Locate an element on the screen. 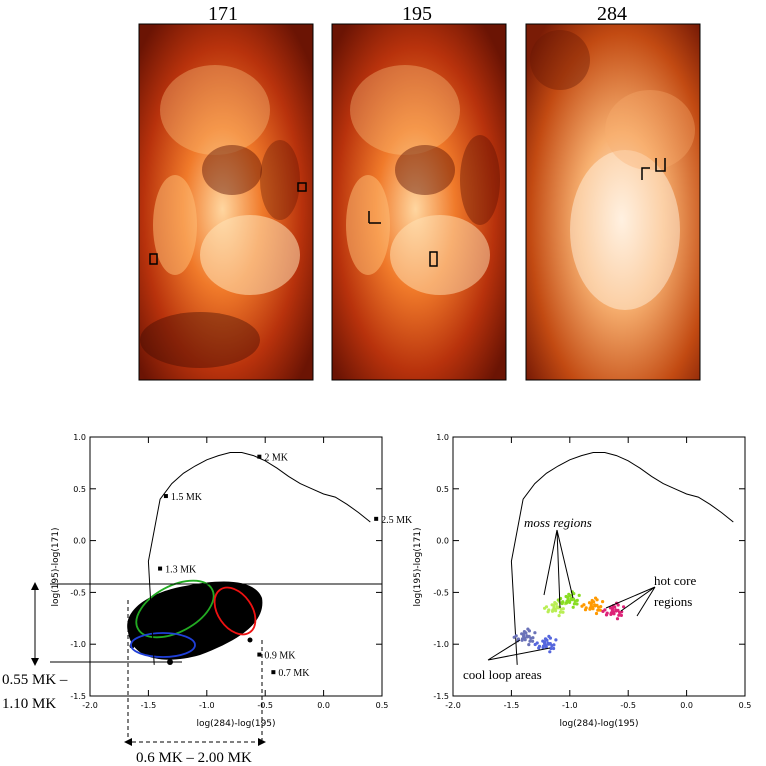 The height and width of the screenshot is (766, 766). chart-left-xlabel: log(284)-log(195) is located at coordinates (235, 724).